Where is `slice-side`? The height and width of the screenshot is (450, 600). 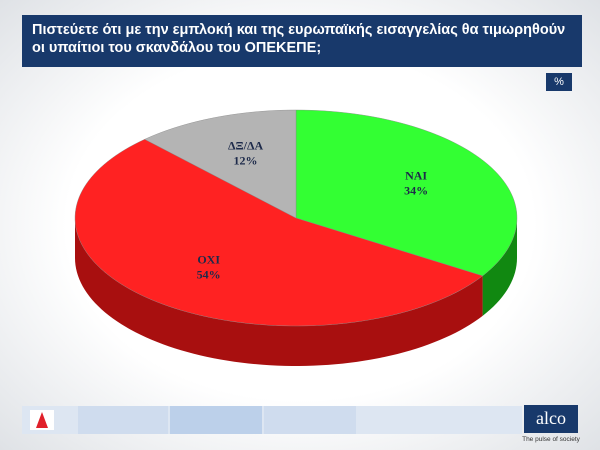
slice-side is located at coordinates (499, 267).